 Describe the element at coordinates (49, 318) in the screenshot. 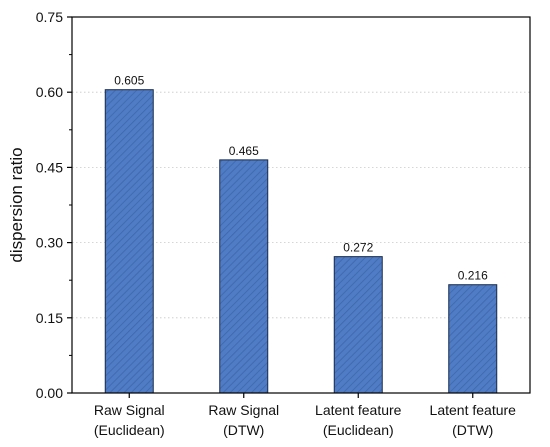

I see `y-tick-label: 0.15` at that location.